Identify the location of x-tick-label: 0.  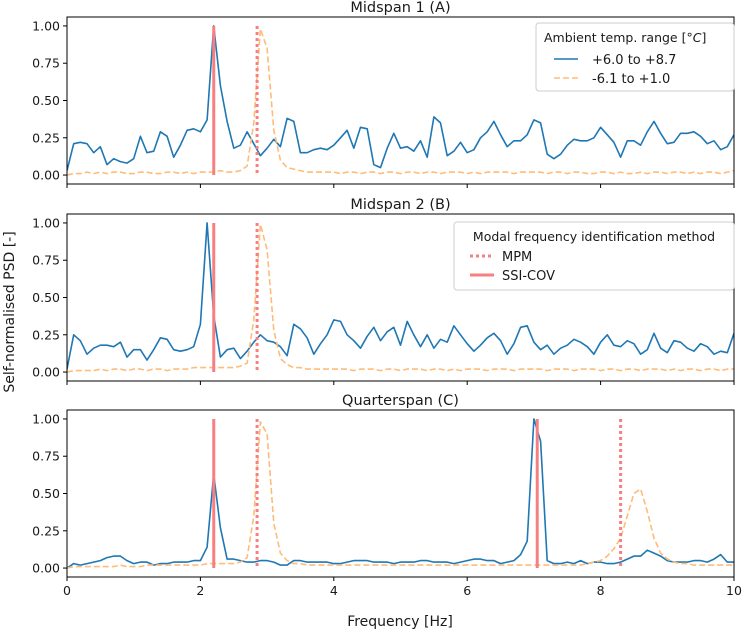
(67, 590).